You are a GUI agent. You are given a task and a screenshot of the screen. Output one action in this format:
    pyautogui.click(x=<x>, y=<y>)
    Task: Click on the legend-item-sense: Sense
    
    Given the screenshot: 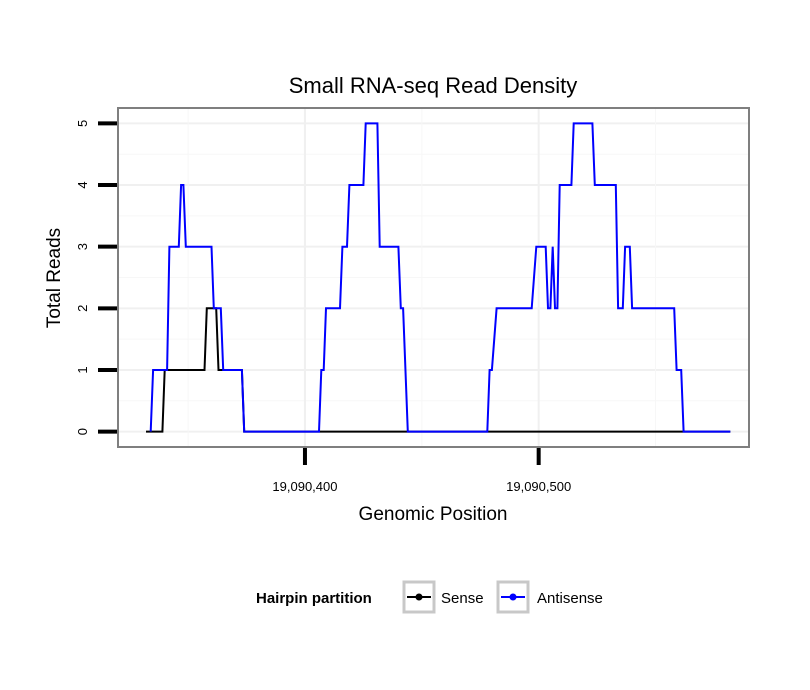 What is the action you would take?
    pyautogui.click(x=443, y=597)
    